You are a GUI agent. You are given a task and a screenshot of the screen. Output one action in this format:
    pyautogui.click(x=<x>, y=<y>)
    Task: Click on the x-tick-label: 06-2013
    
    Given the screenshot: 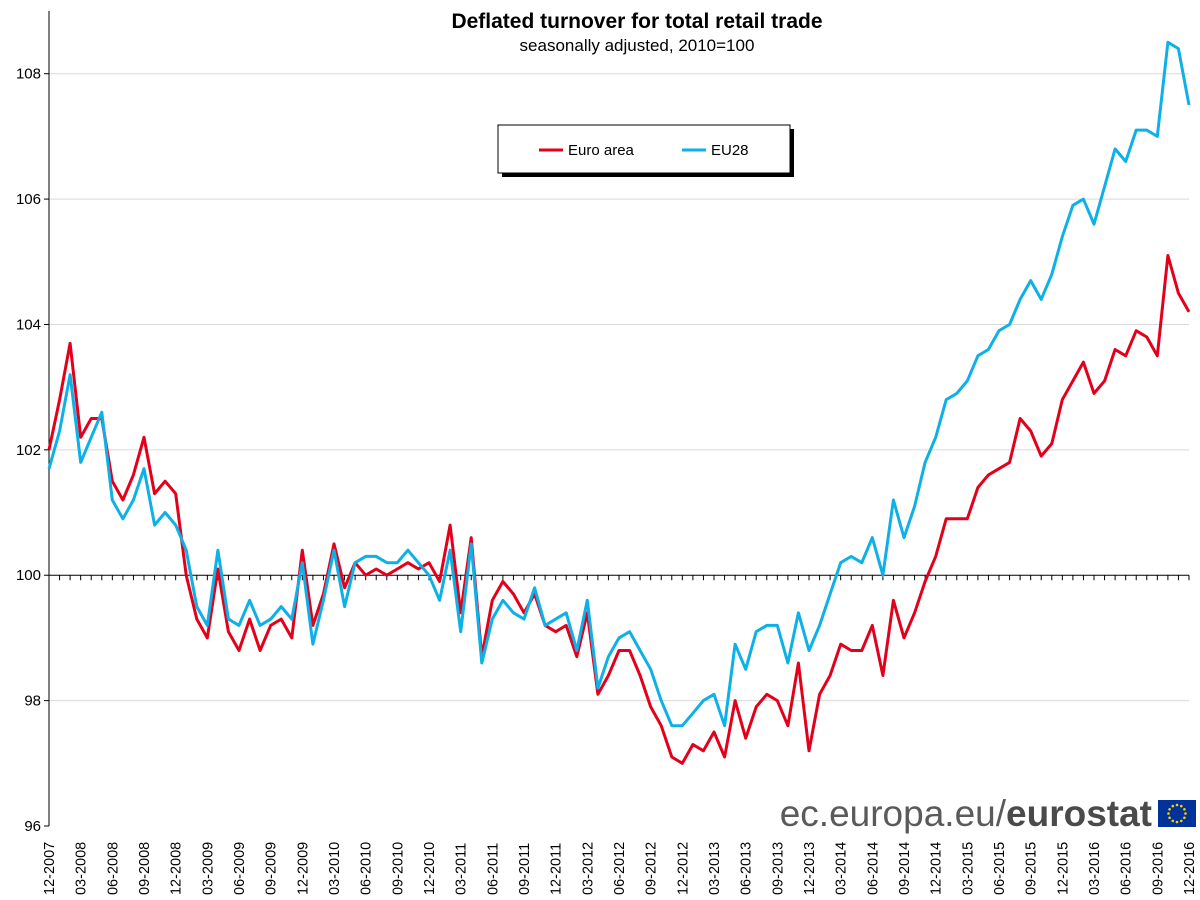 What is the action you would take?
    pyautogui.click(x=747, y=868)
    